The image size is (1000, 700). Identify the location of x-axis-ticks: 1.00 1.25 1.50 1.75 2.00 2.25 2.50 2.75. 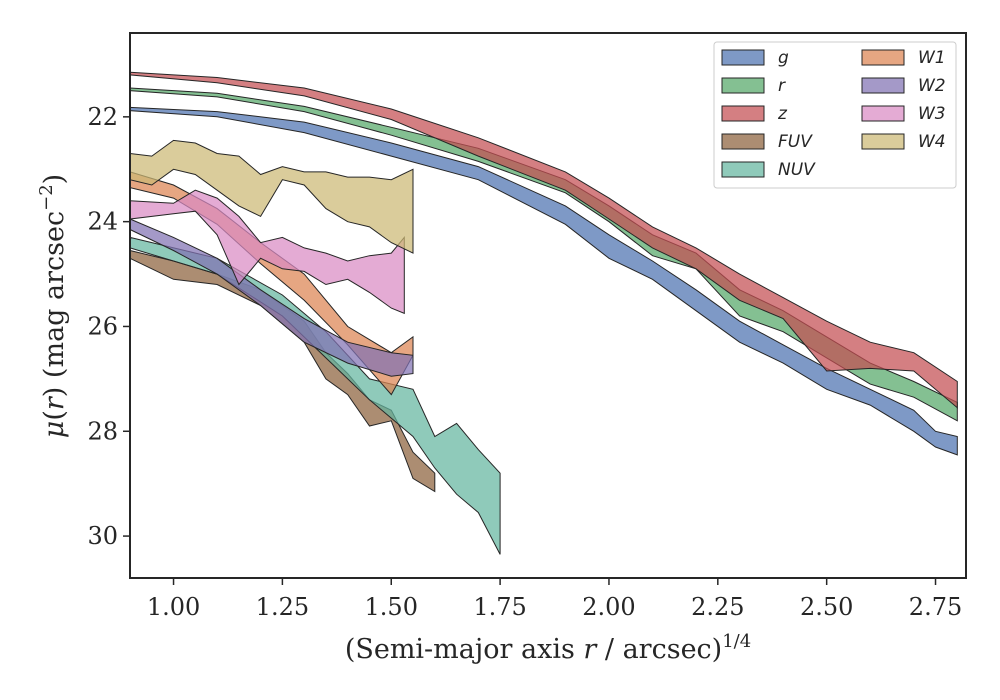
(554, 599).